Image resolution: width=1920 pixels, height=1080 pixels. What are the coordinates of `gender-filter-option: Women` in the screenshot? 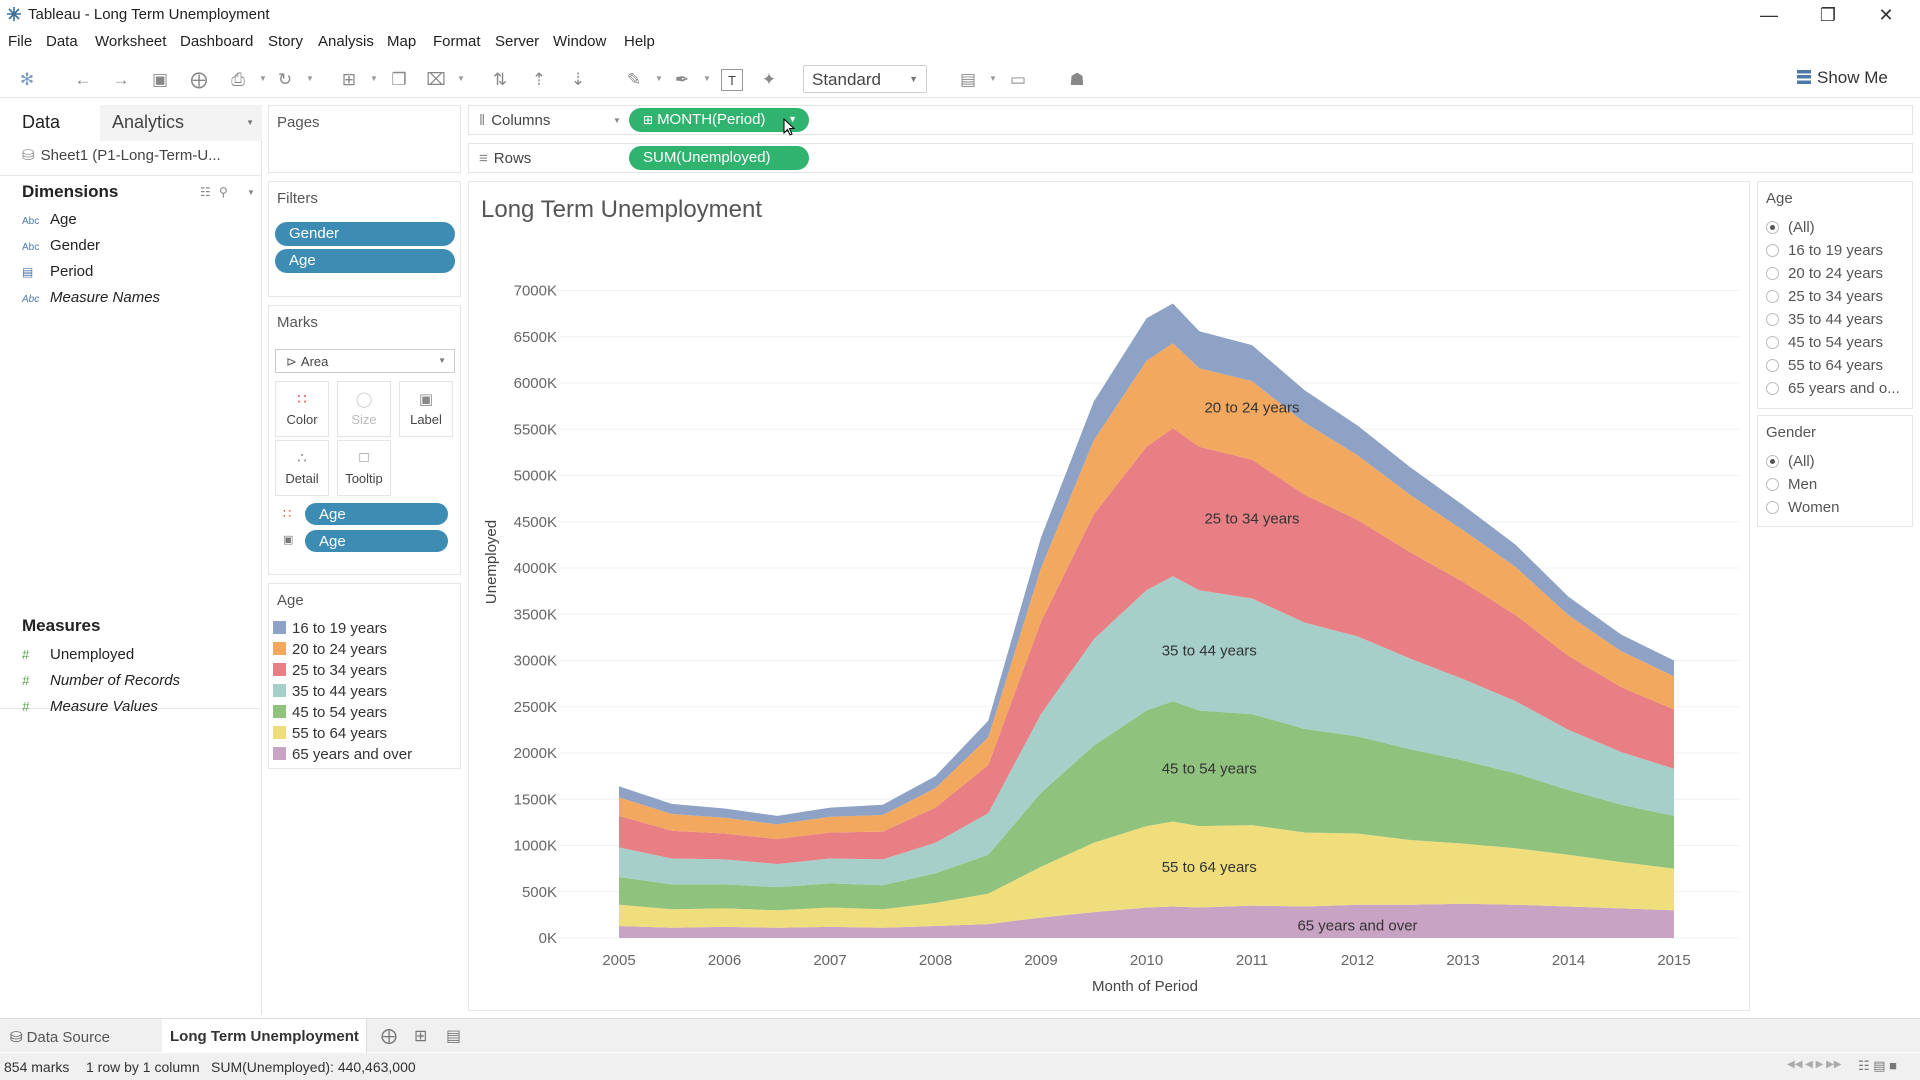 It's located at (1802, 507).